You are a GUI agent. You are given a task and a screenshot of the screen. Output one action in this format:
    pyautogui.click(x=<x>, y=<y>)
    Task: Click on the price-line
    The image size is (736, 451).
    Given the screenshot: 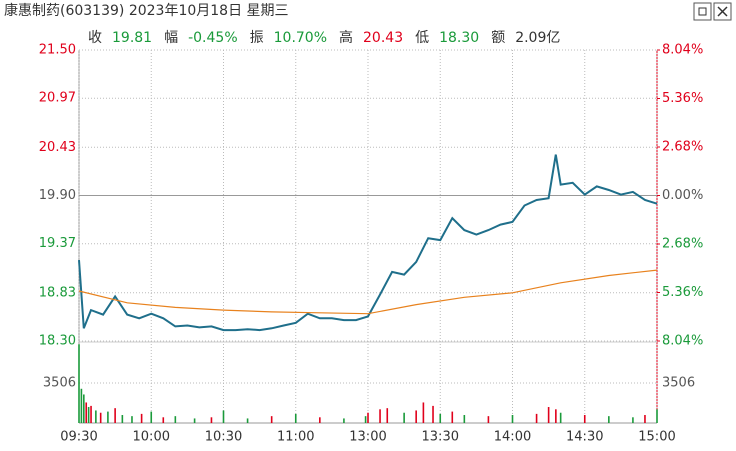 What is the action you would take?
    pyautogui.click(x=368, y=292)
    